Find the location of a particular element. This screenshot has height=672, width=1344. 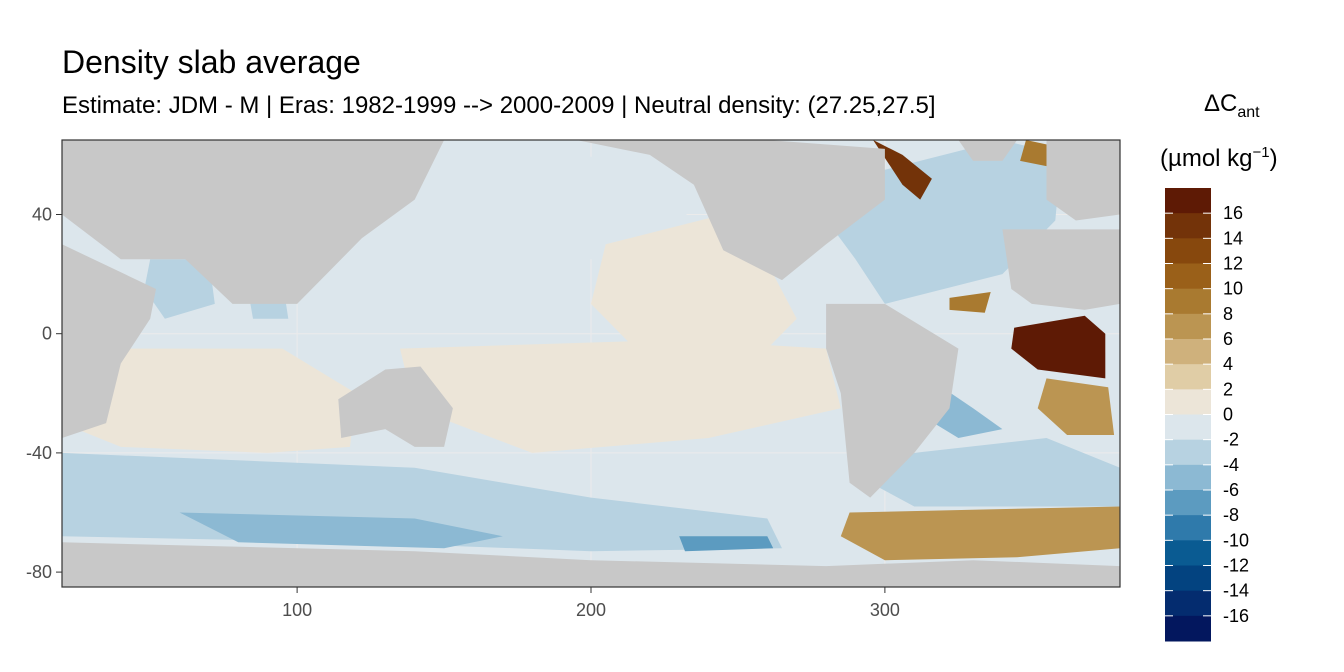

region-gulf-of-guinea is located at coordinates (1058, 347).